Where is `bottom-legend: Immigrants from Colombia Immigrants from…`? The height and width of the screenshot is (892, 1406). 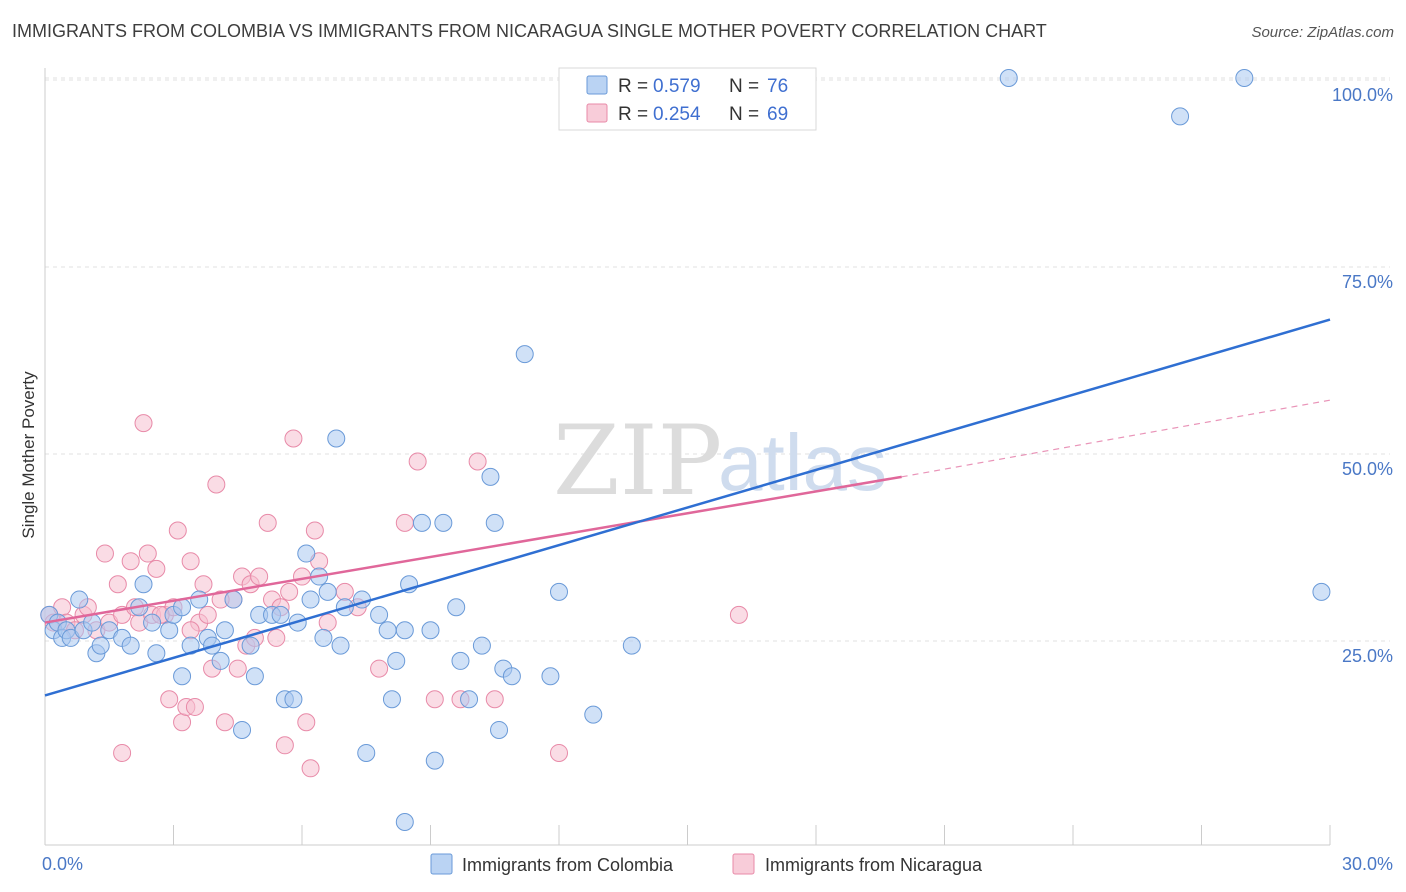 bottom-legend: Immigrants from Colombia Immigrants from… is located at coordinates (706, 864).